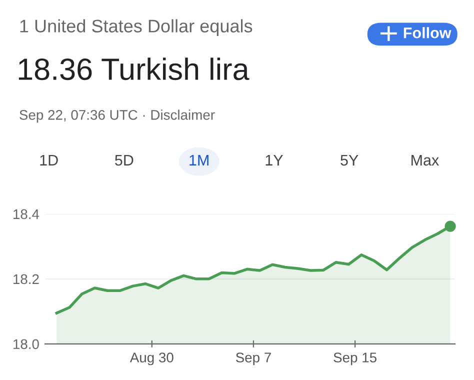 This screenshot has height=380, width=474. I want to click on text: 5Y, so click(349, 160).